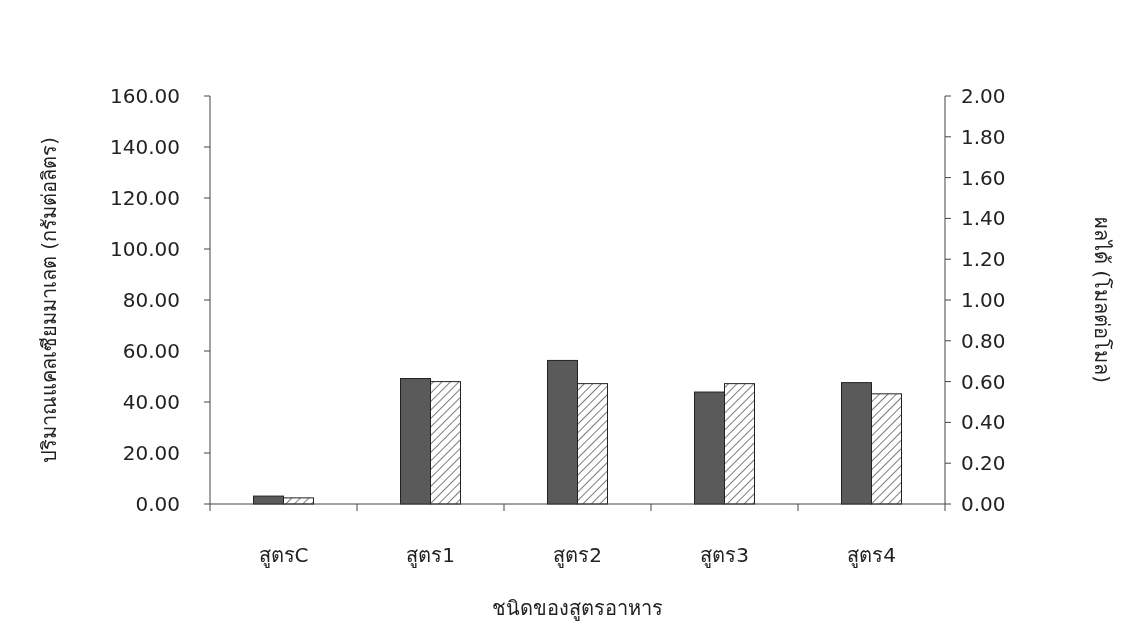 The width and height of the screenshot is (1125, 642). Describe the element at coordinates (983, 218) in the screenshot. I see `y2-tick-label: 1.40` at that location.